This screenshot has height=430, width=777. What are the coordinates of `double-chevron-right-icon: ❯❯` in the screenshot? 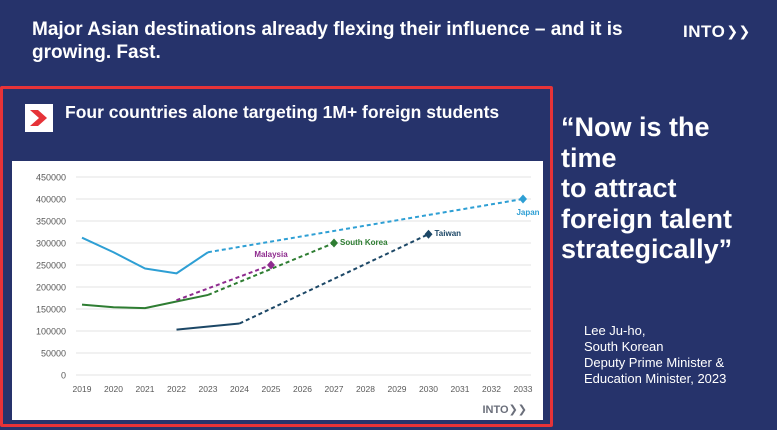 It's located at (738, 31).